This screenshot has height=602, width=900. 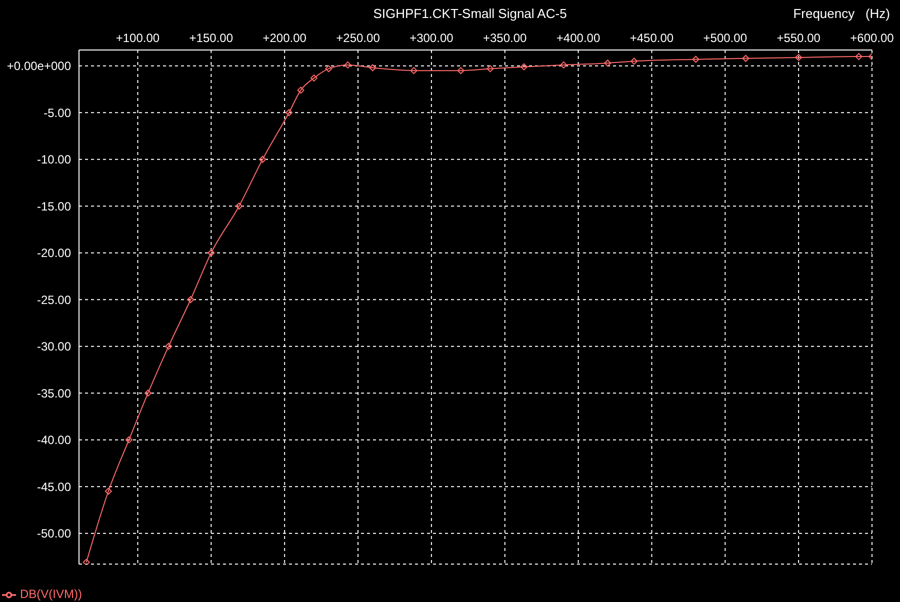 What do you see at coordinates (54, 206) in the screenshot?
I see `y-tick-label: -15.00` at bounding box center [54, 206].